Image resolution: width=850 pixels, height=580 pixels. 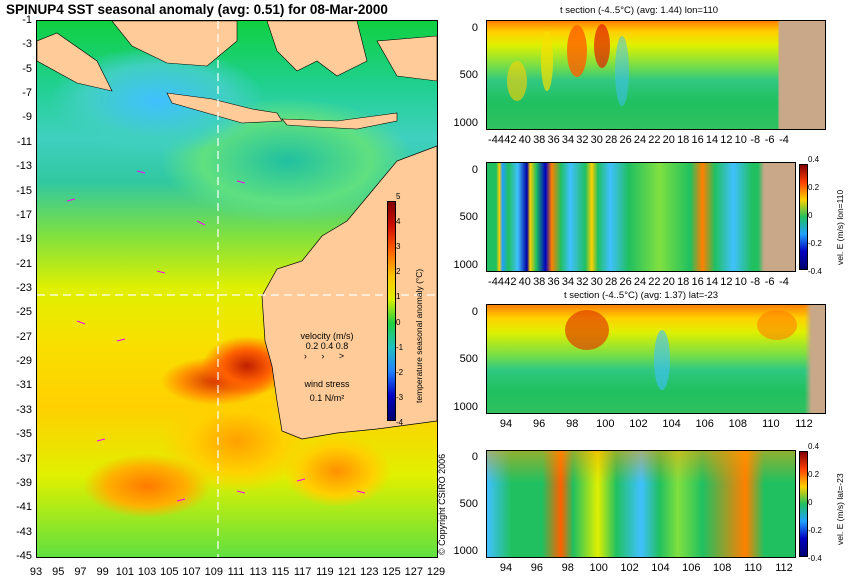 I want to click on sst-colorbar-tick: 5, so click(x=398, y=196).